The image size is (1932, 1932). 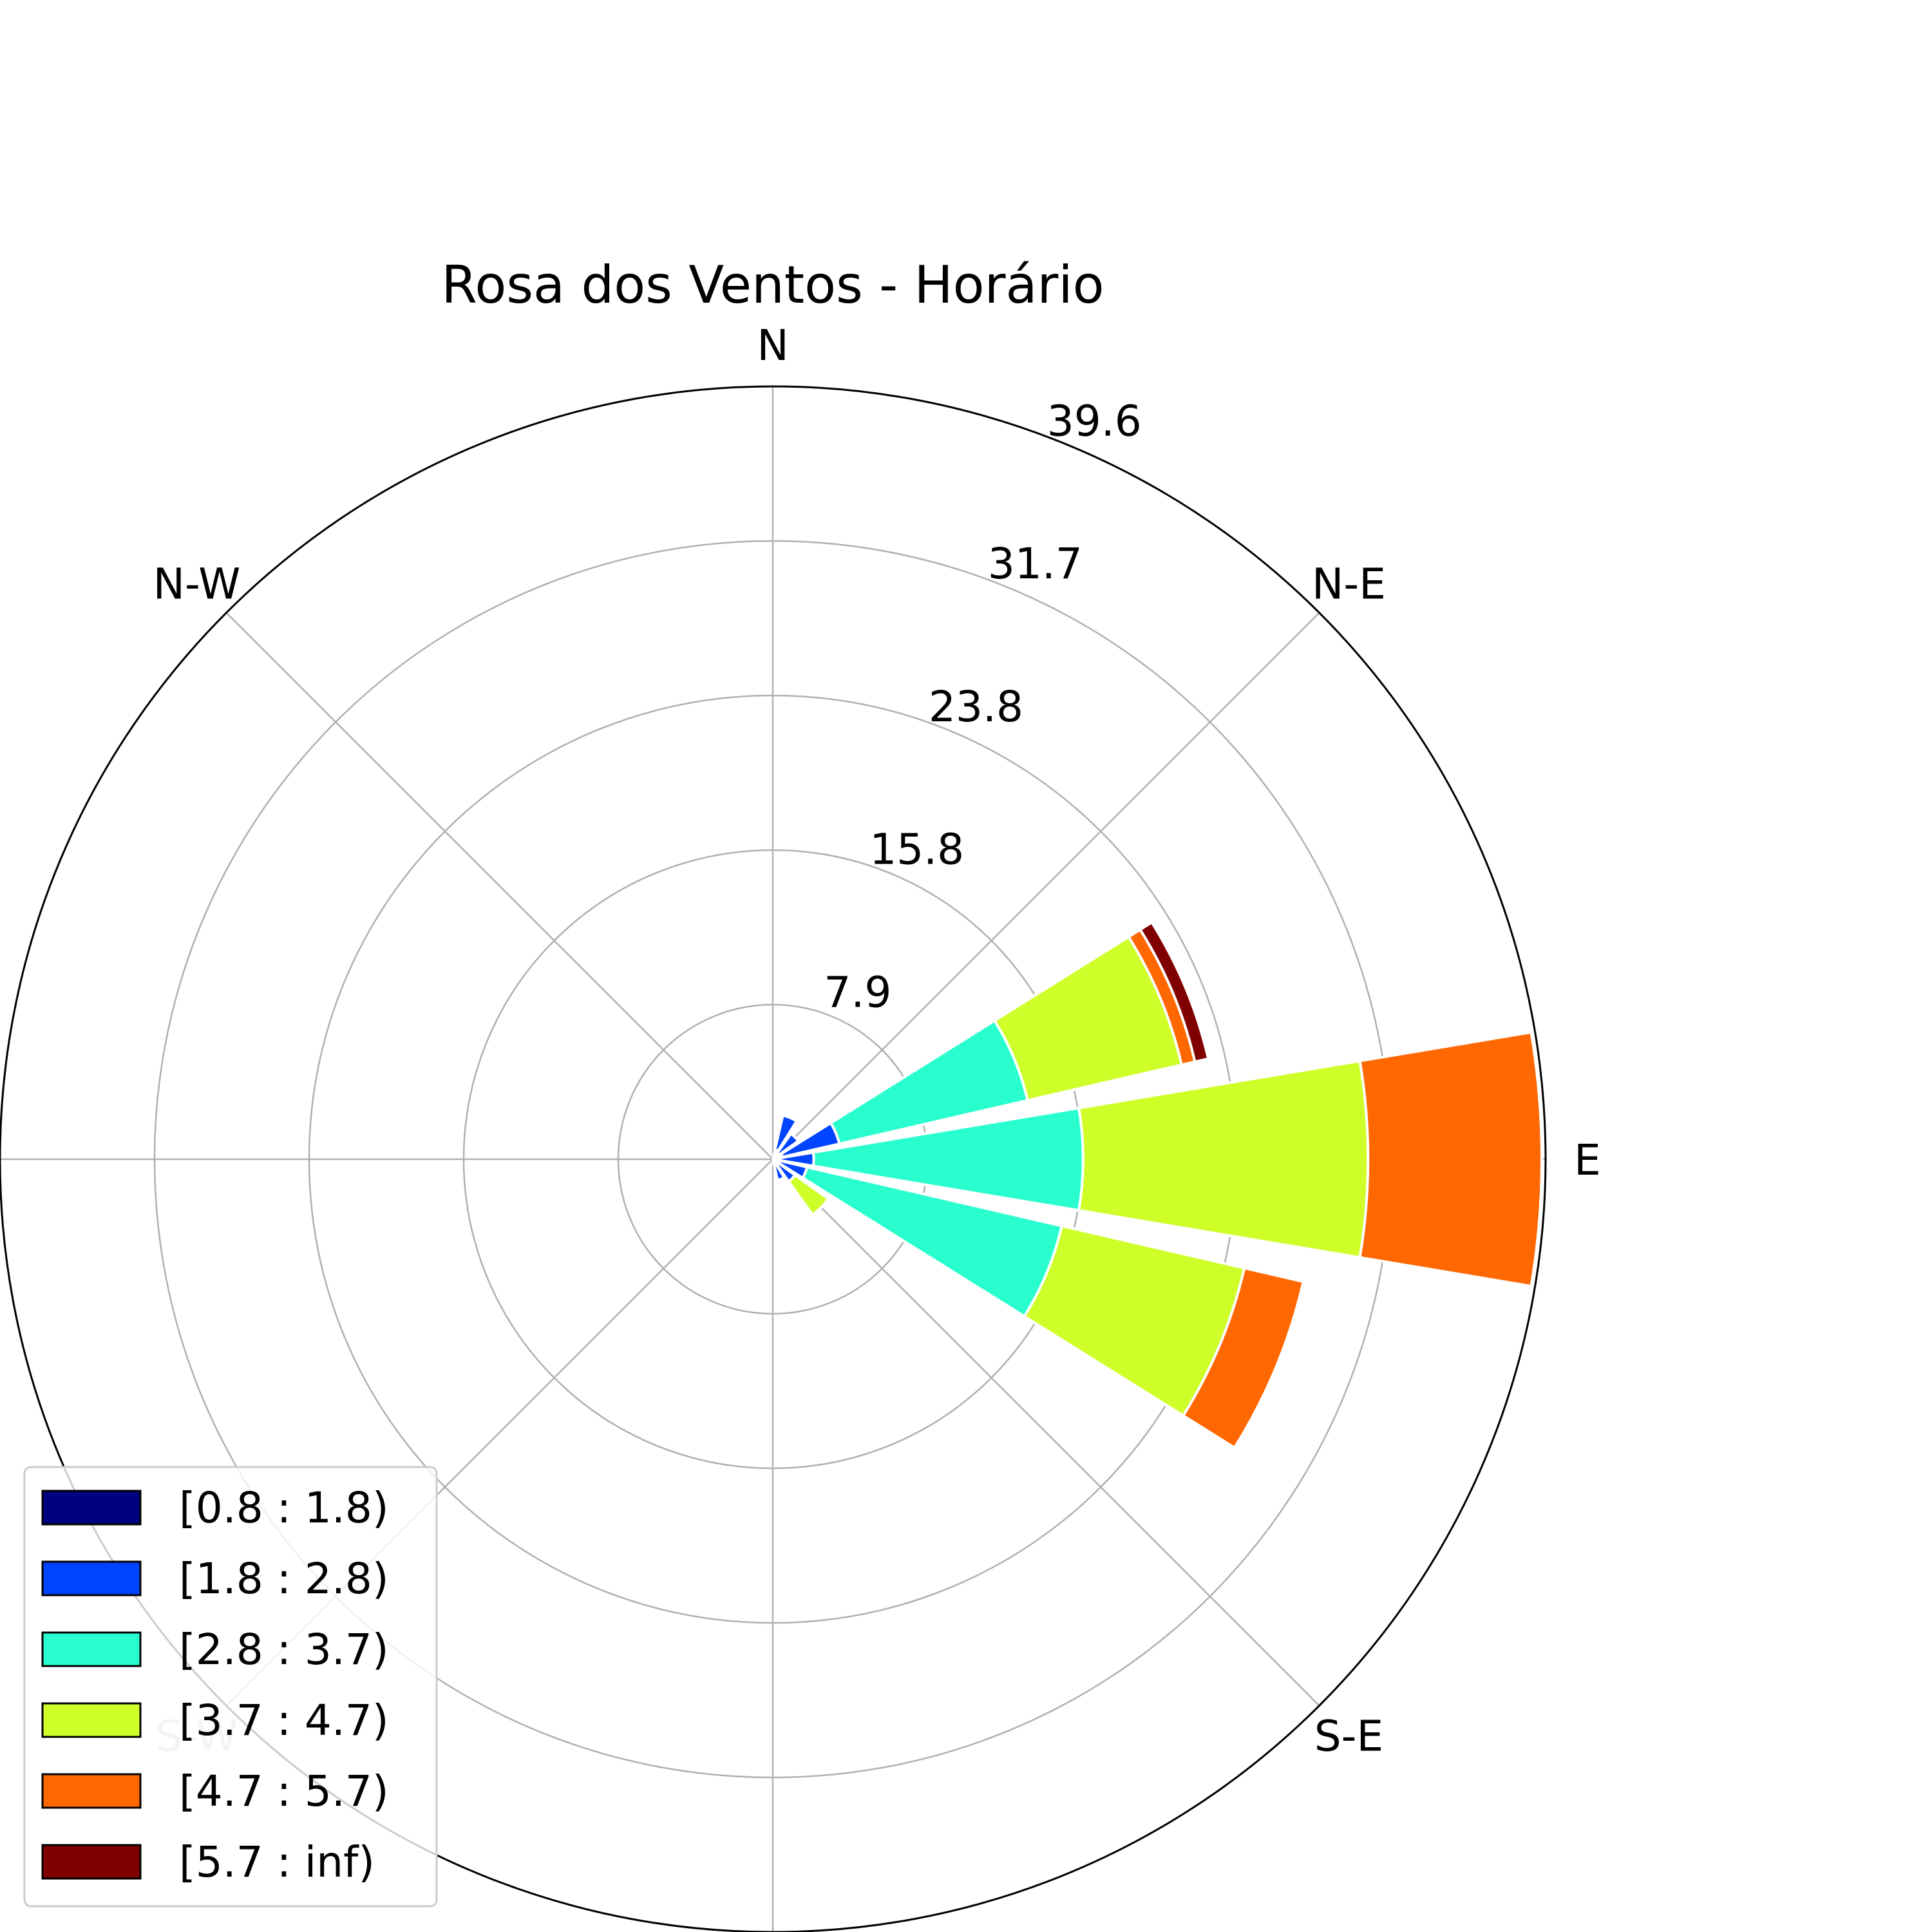 What do you see at coordinates (284, 1791) in the screenshot?
I see `legend-label: [4.7 : 5.7)` at bounding box center [284, 1791].